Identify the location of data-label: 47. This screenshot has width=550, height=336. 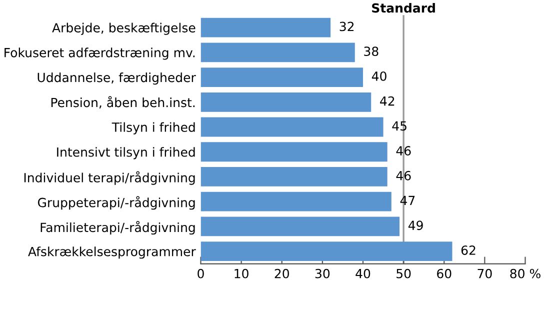
(407, 201).